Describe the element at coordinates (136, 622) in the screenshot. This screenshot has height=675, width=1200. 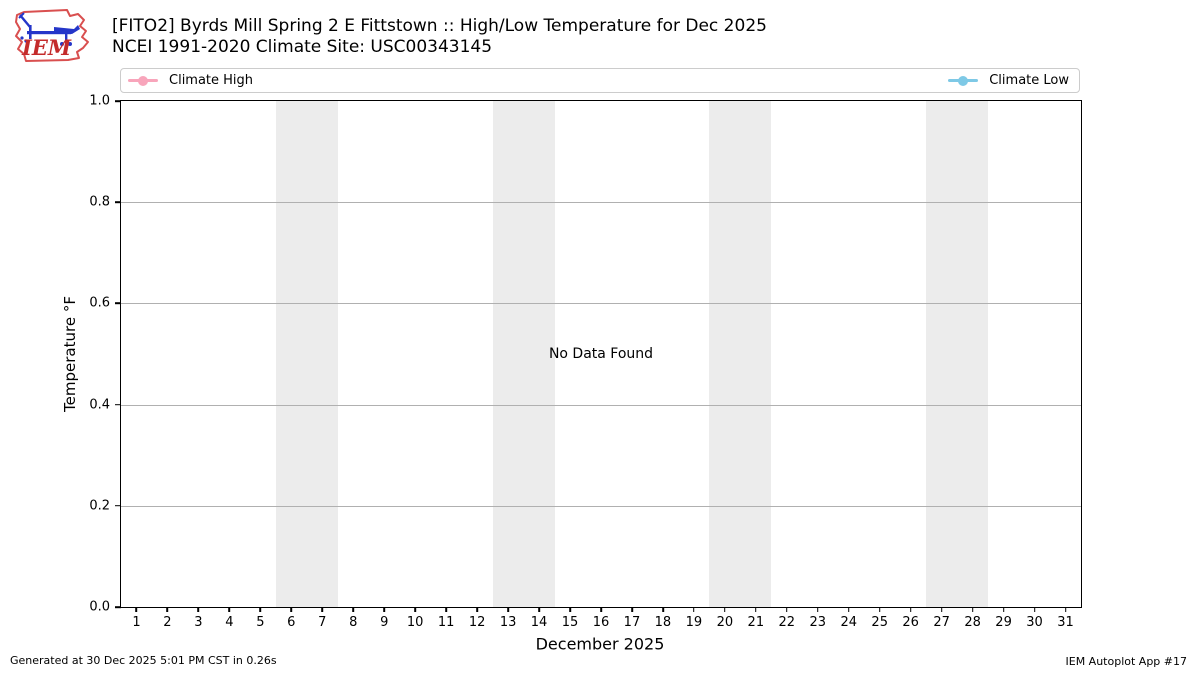
I see `x-tick-label: 1` at that location.